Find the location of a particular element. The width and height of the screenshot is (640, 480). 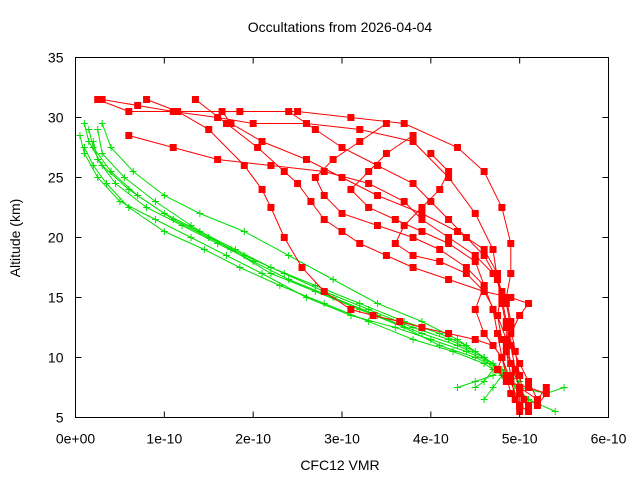

x-tick-label: 2e-10 is located at coordinates (253, 439).